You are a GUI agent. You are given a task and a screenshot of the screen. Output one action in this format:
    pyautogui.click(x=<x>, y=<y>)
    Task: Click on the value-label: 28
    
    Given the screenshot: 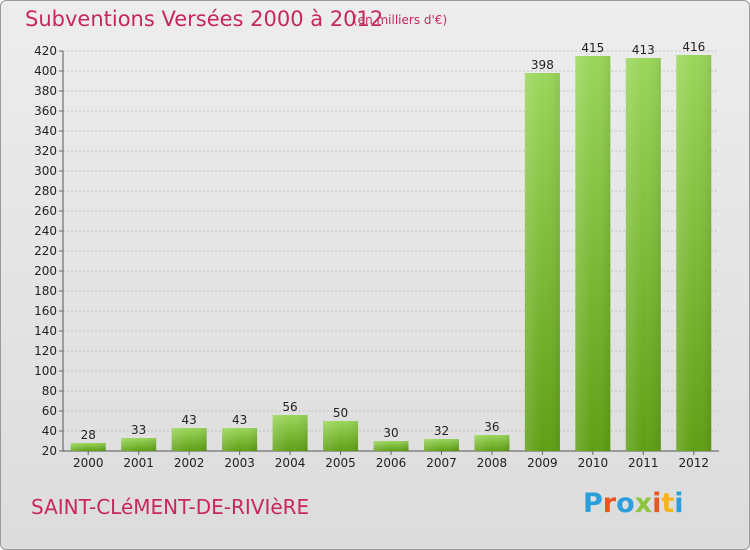 What is the action you would take?
    pyautogui.click(x=88, y=435)
    